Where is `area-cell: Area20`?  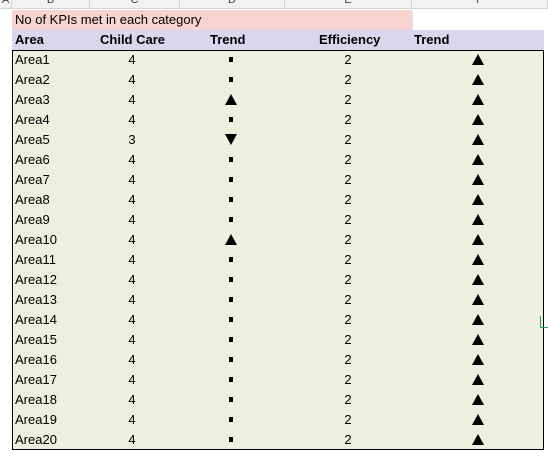 area-cell: Area20 is located at coordinates (36, 439).